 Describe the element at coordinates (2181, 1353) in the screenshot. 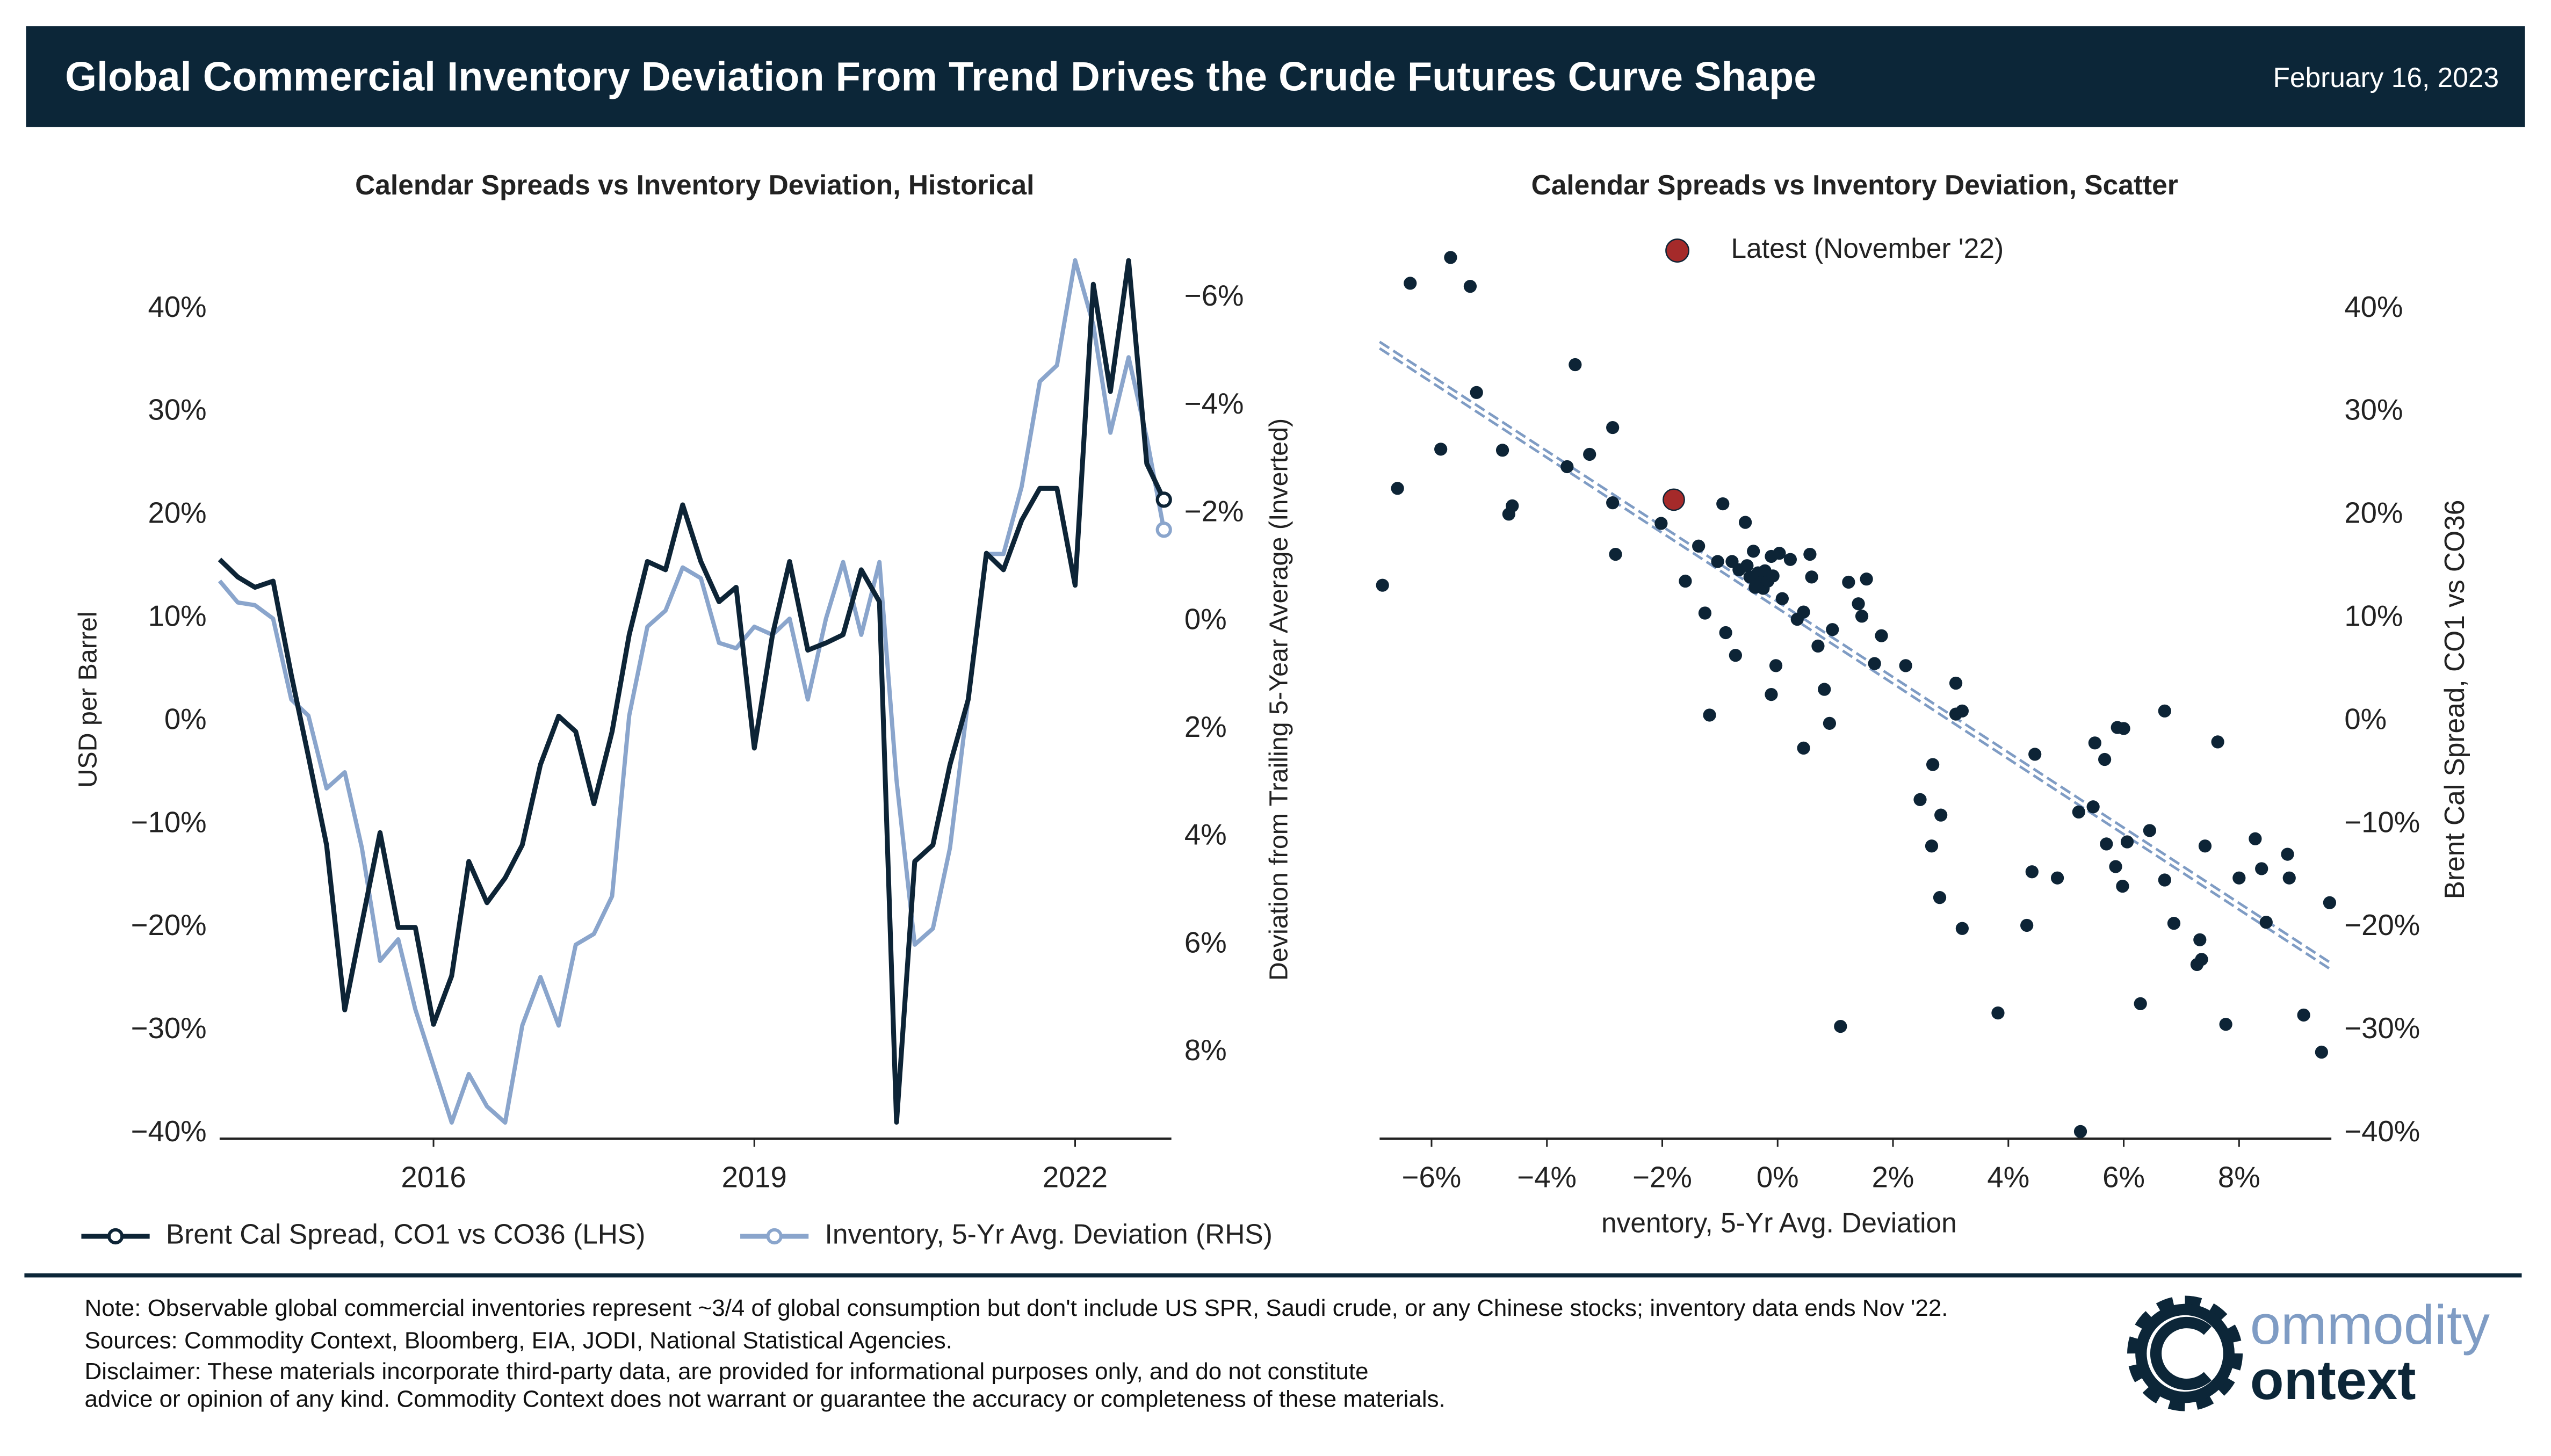

I see `logo-c` at that location.